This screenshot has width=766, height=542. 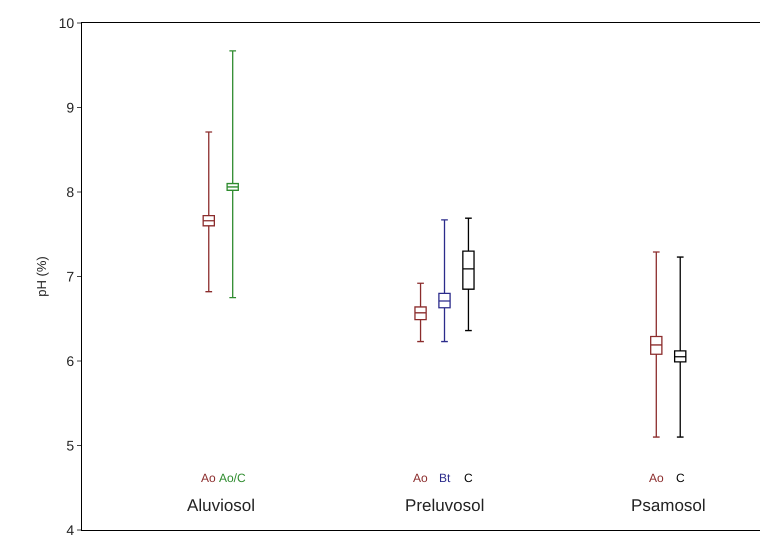 What do you see at coordinates (70, 445) in the screenshot?
I see `y-tick-label: 5` at bounding box center [70, 445].